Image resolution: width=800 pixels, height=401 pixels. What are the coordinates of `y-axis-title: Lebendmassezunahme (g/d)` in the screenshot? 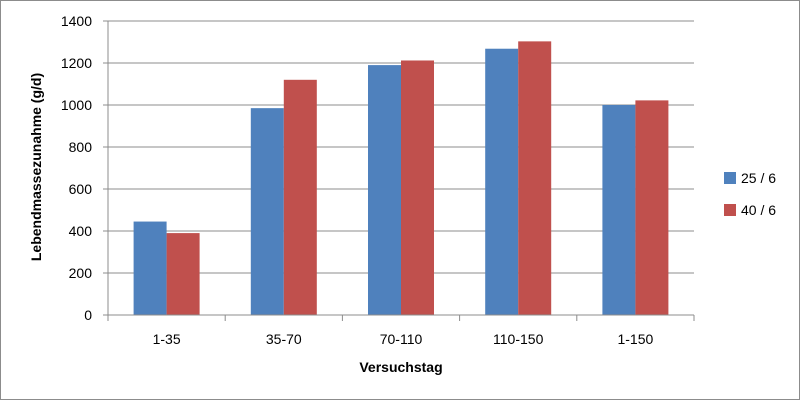 It's located at (36, 167).